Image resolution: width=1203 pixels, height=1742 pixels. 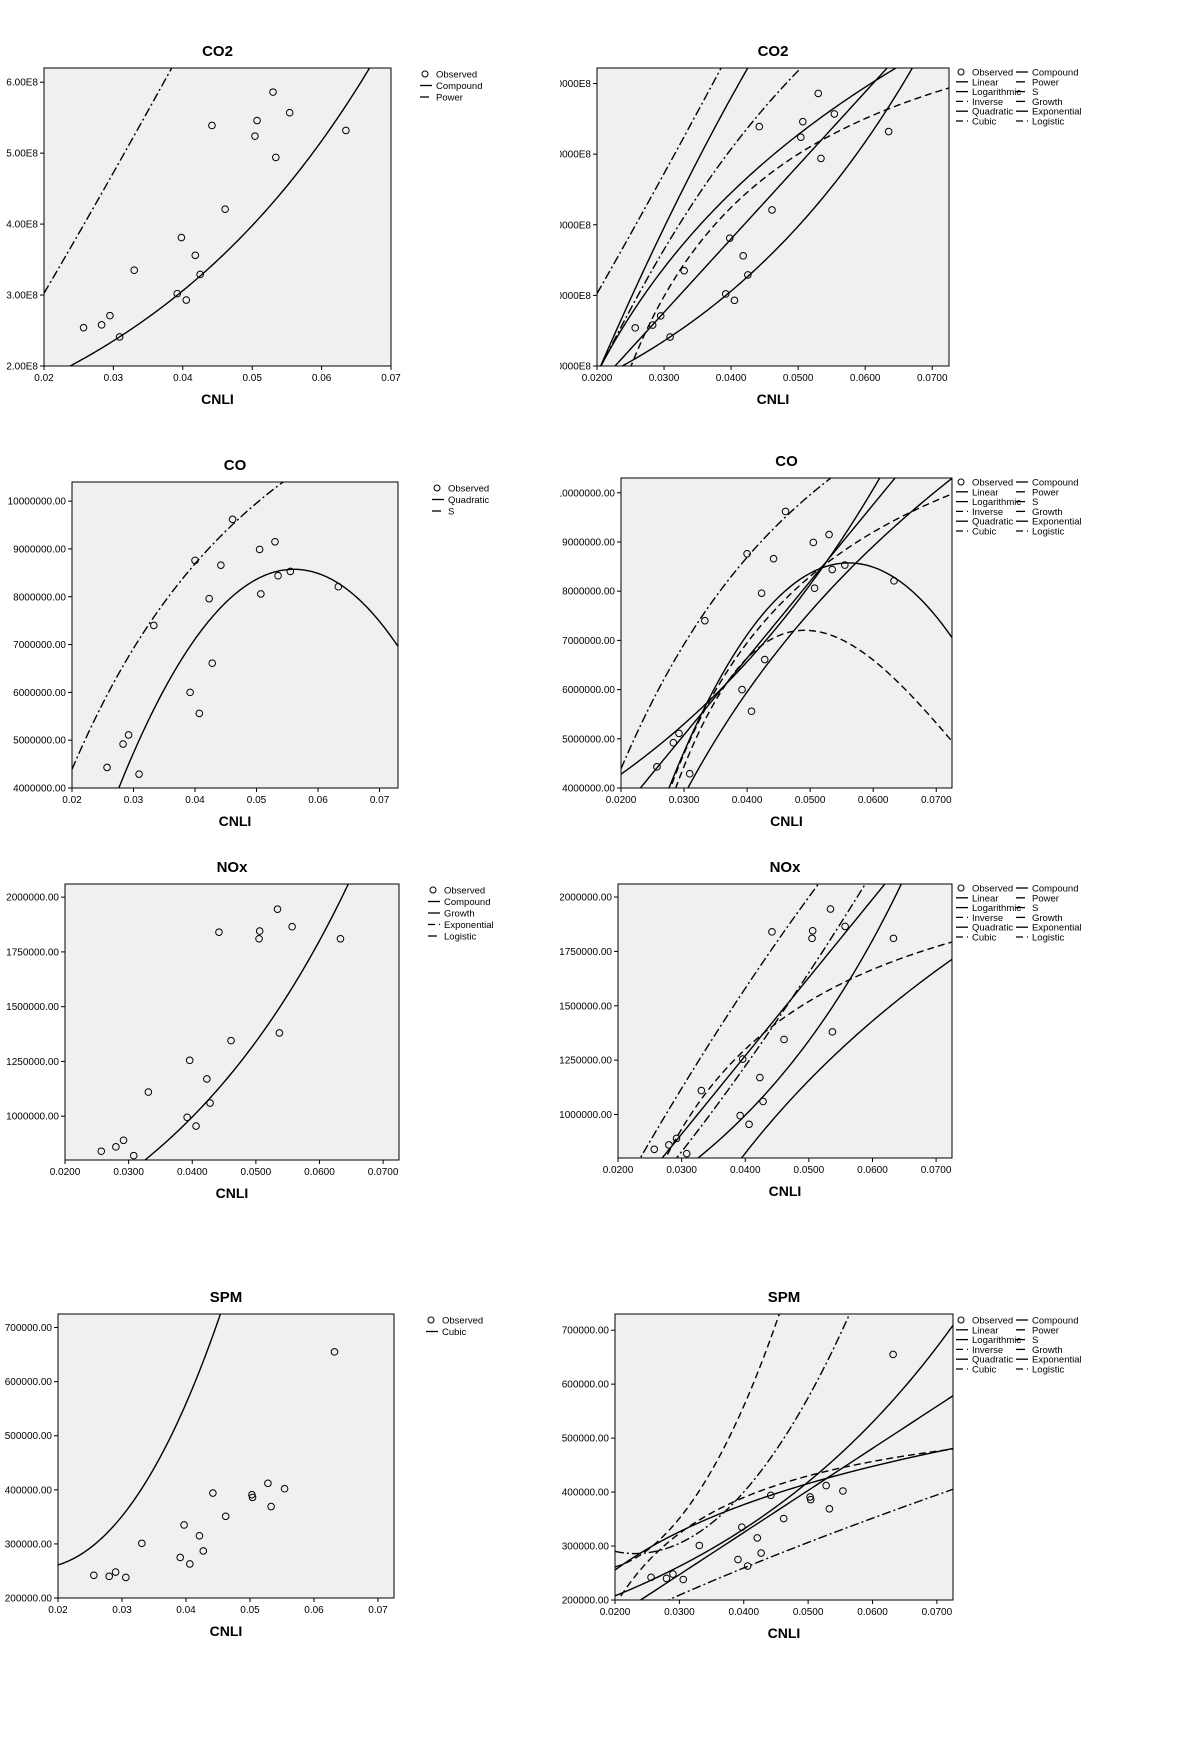 What do you see at coordinates (39, 549) in the screenshot?
I see `y-tick-label: 9000000.00` at bounding box center [39, 549].